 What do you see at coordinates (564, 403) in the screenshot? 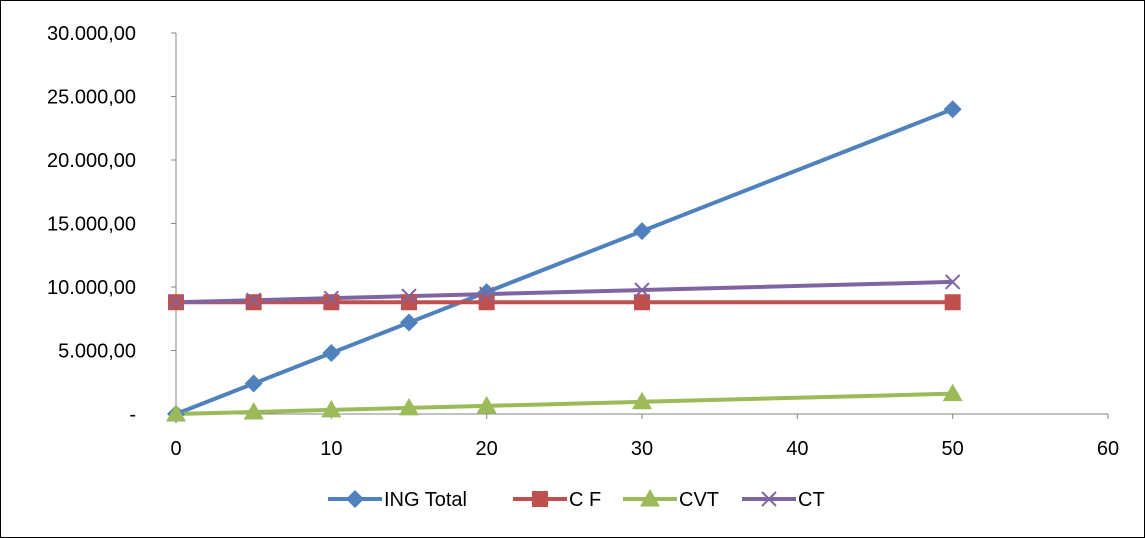
I see `series-line-cvt` at bounding box center [564, 403].